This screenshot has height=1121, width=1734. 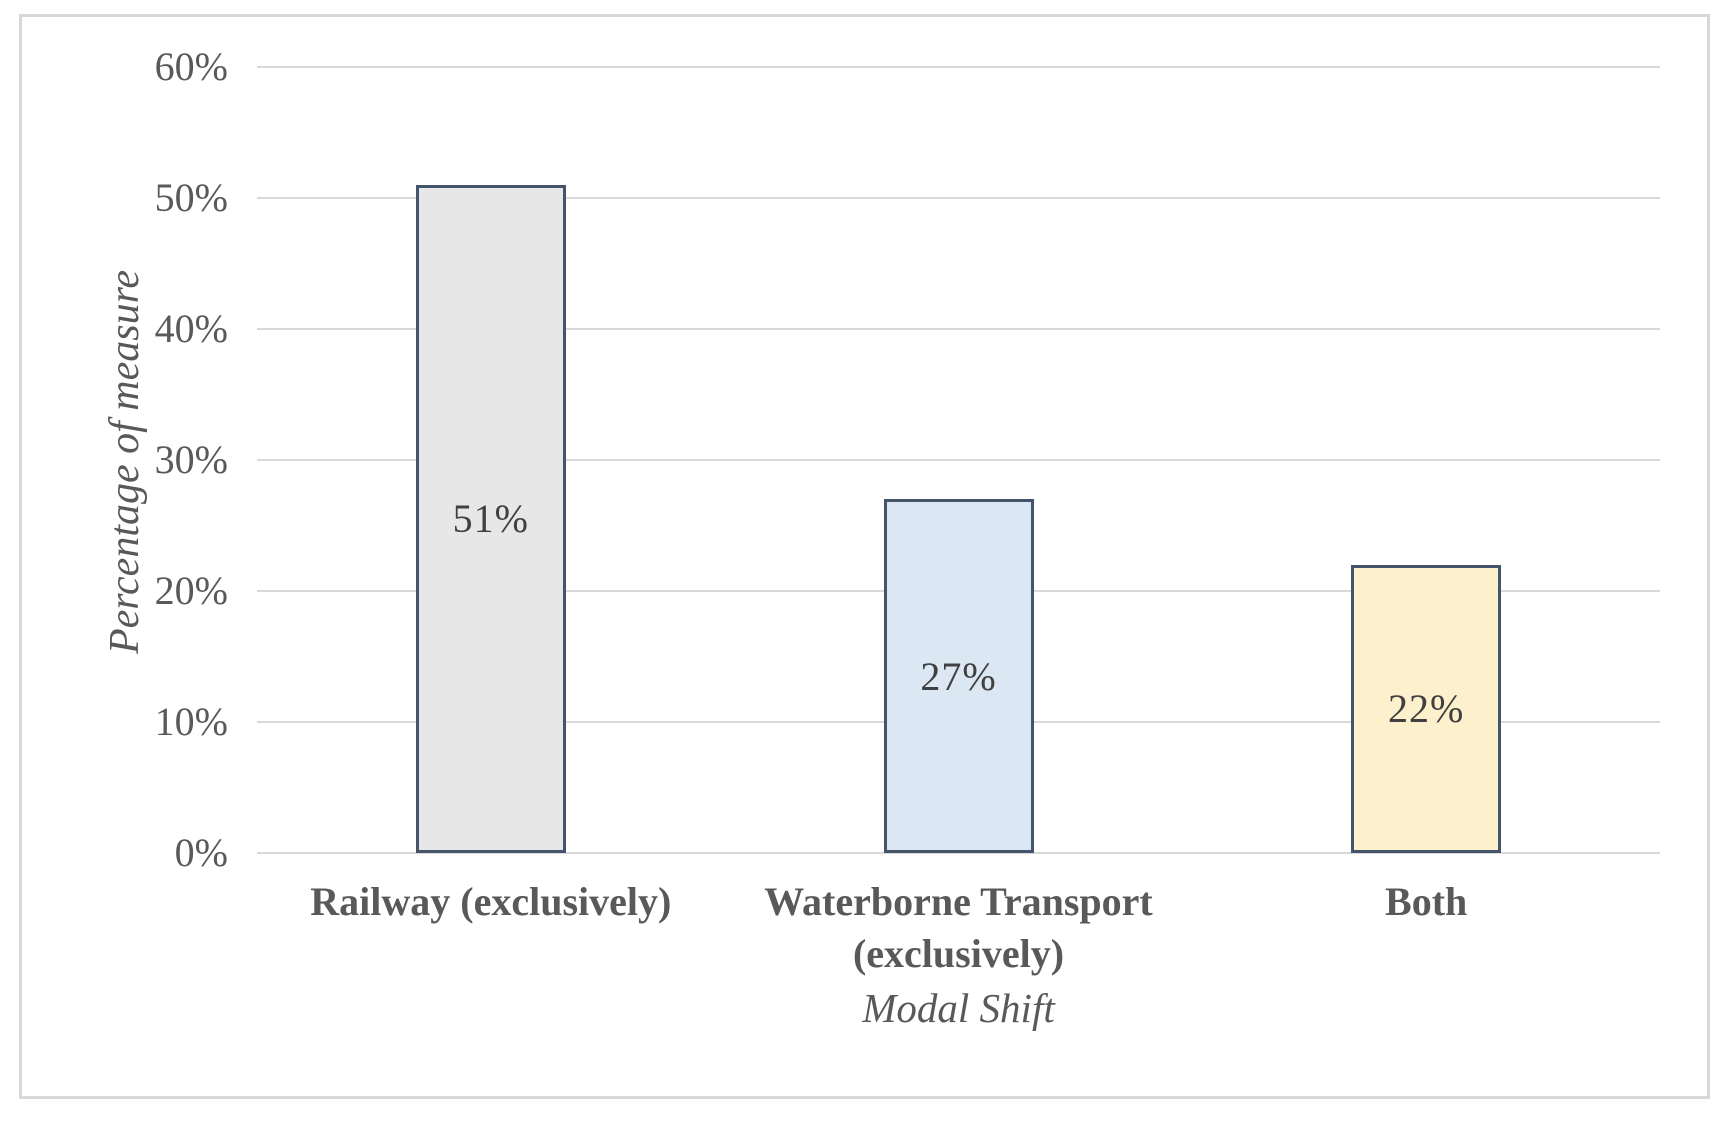 I want to click on bar-both: 22%, so click(x=1426, y=708).